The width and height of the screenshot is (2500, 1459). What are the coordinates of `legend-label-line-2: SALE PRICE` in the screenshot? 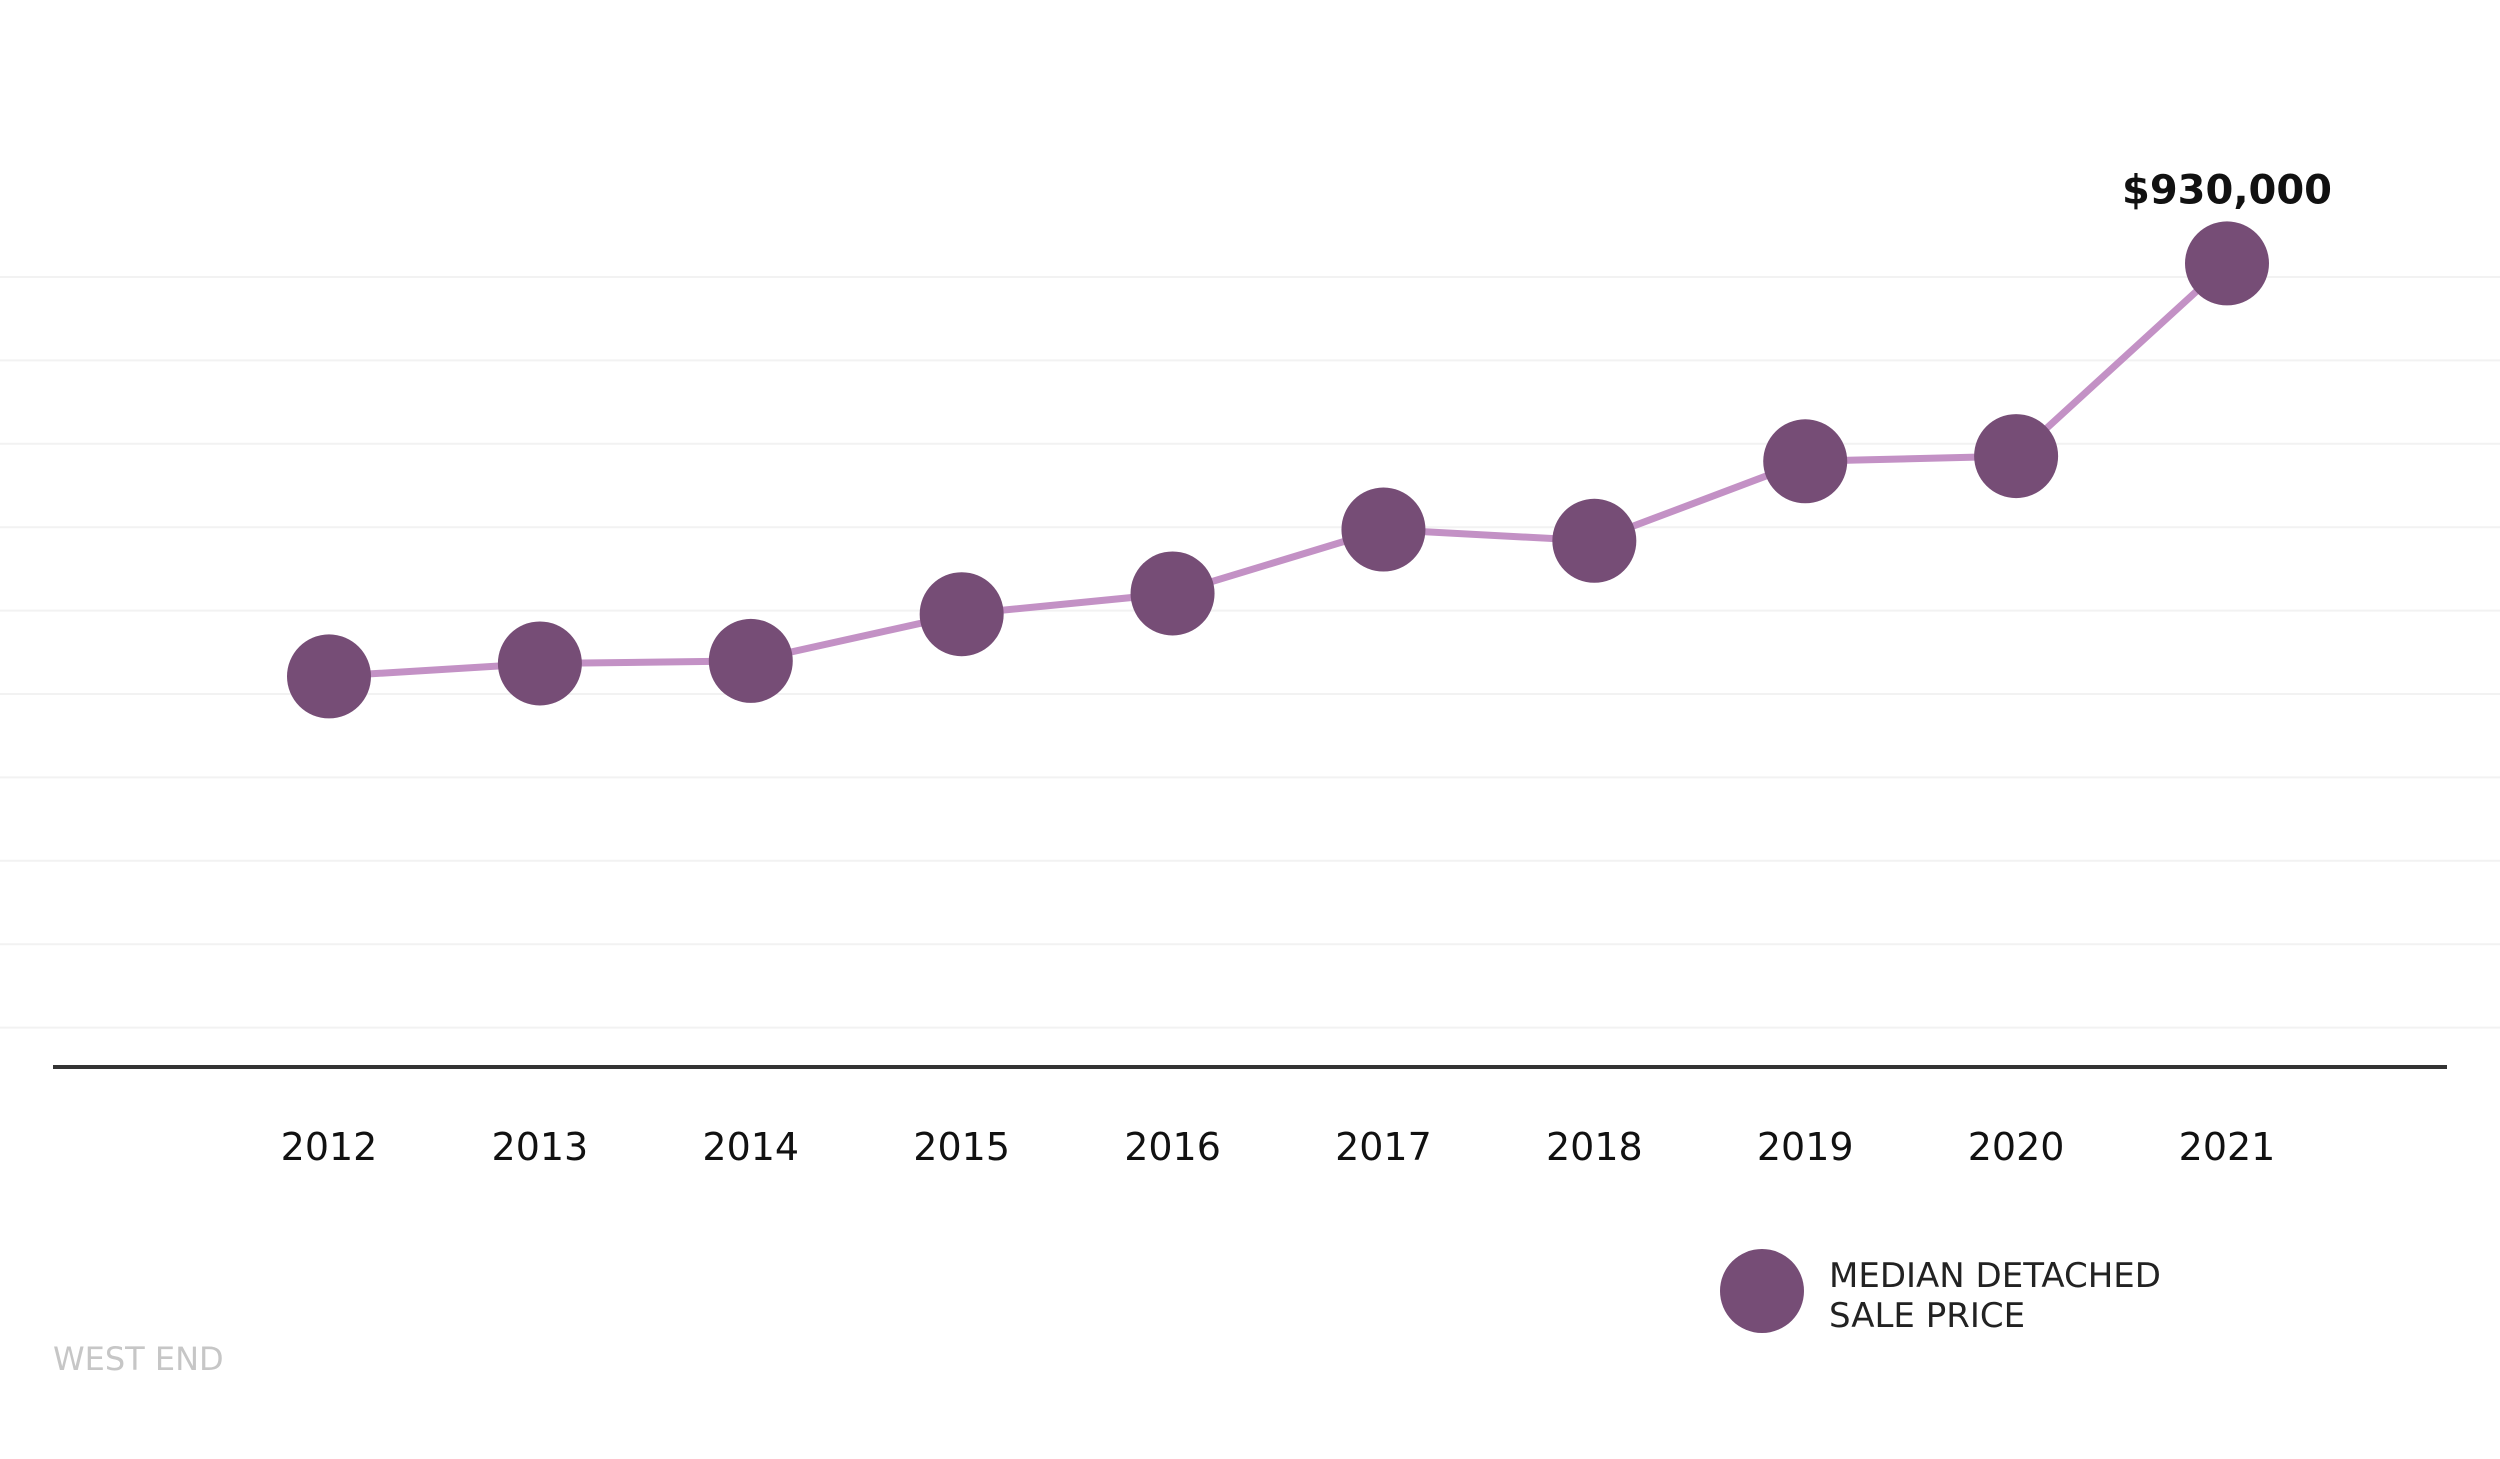 It's located at (1927, 1316).